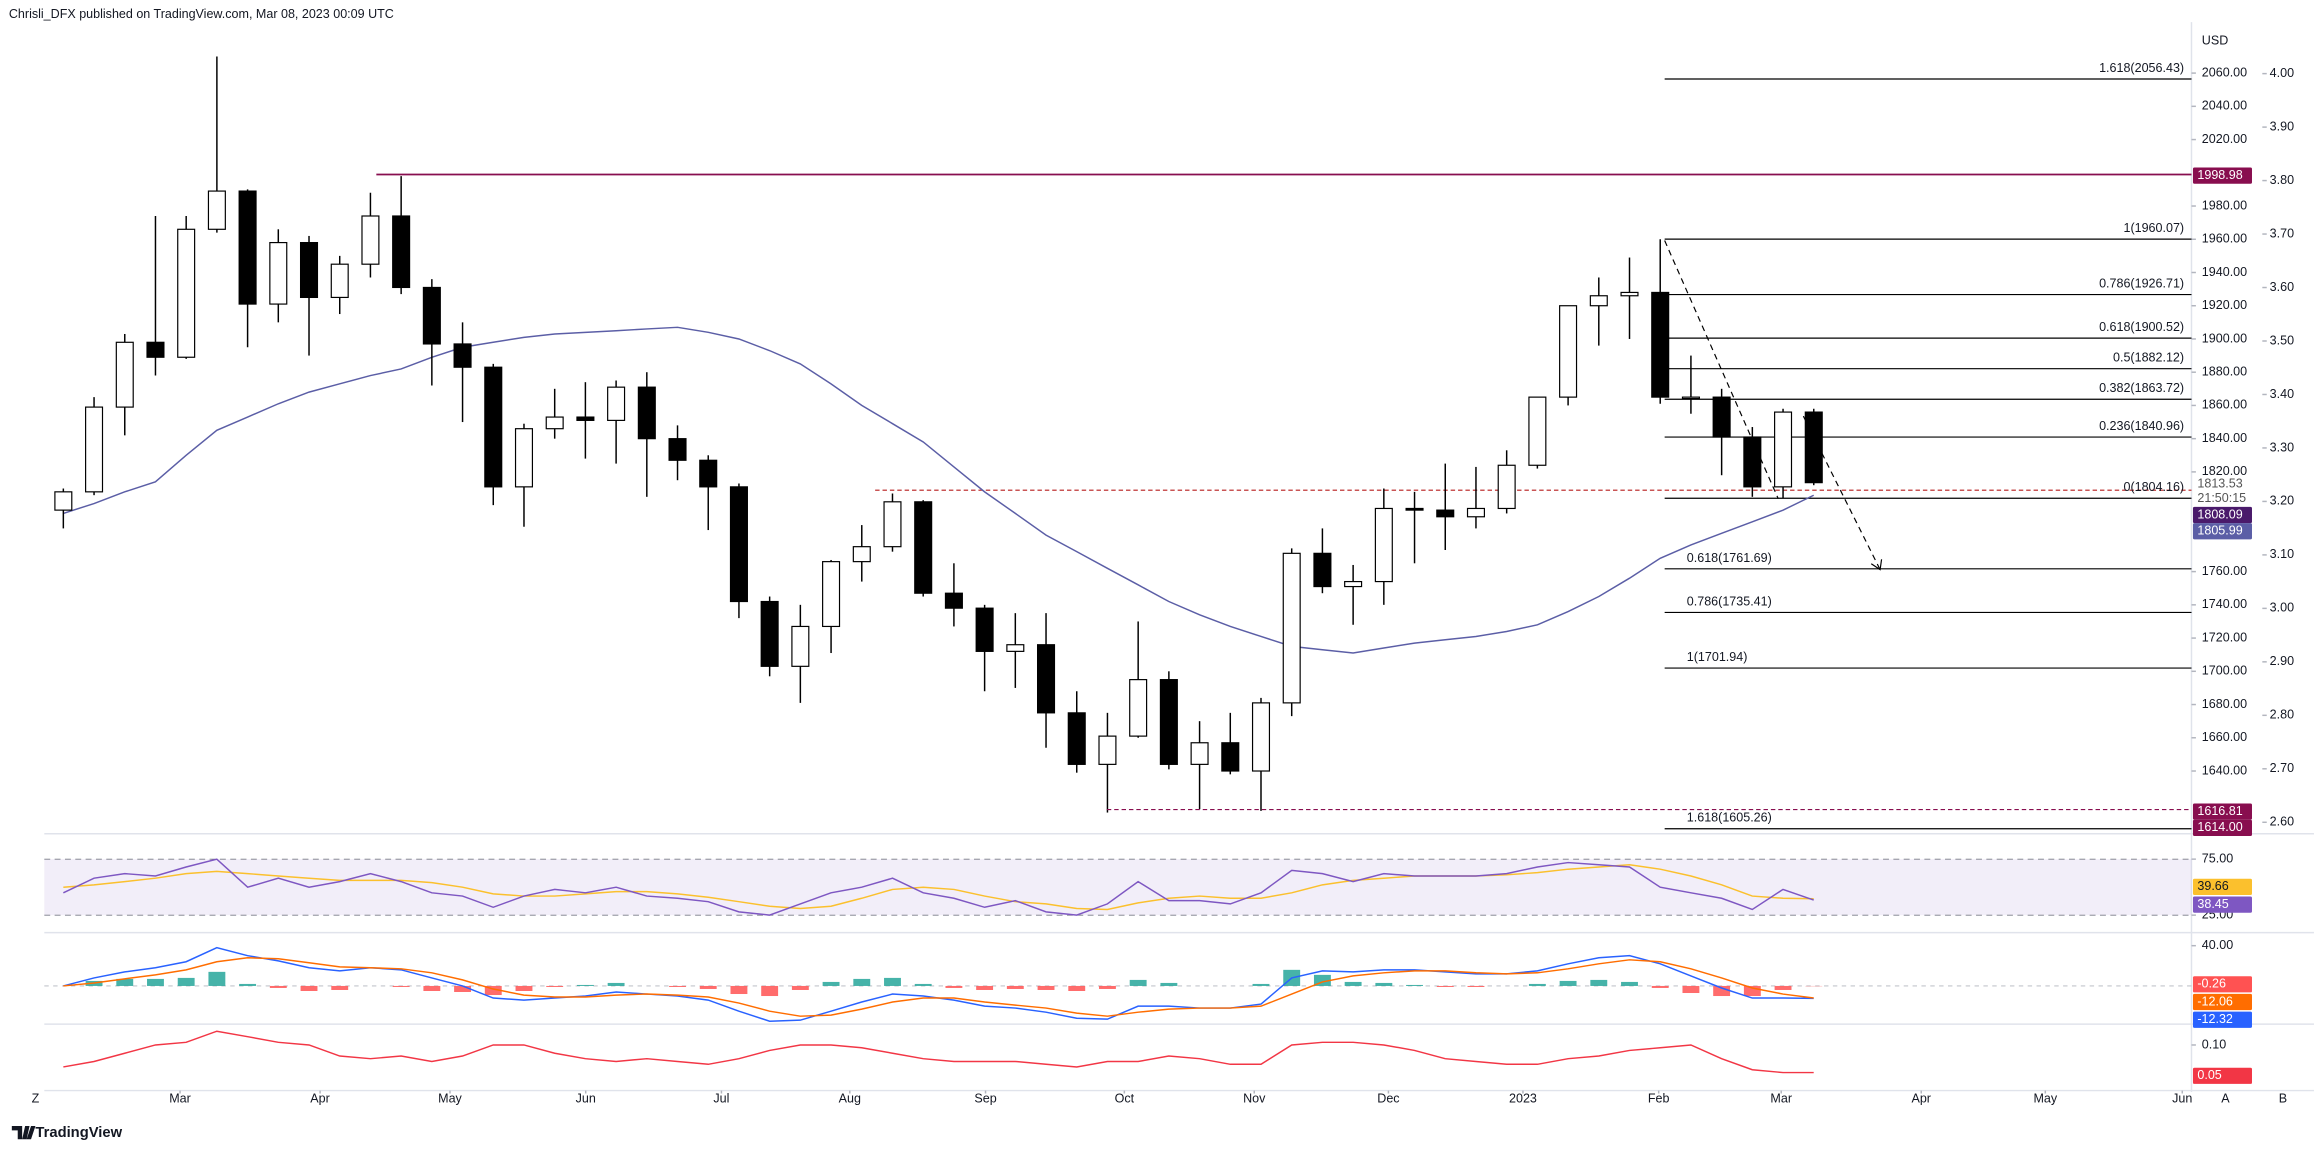 Image resolution: width=2314 pixels, height=1149 pixels. I want to click on y2-tick-label: 3.80, so click(2282, 180).